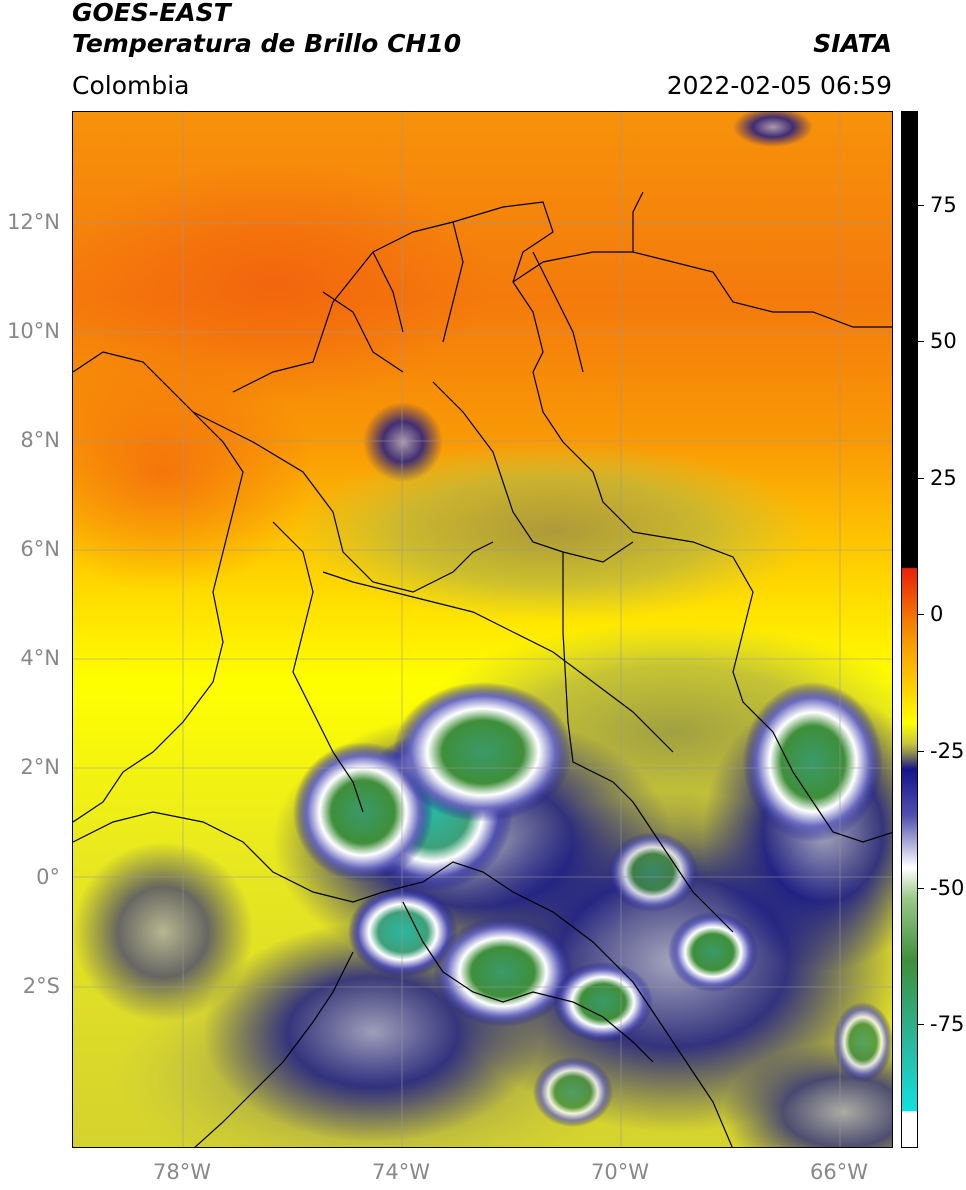 The image size is (966, 1190). I want to click on region-label: Colombia, so click(131, 85).